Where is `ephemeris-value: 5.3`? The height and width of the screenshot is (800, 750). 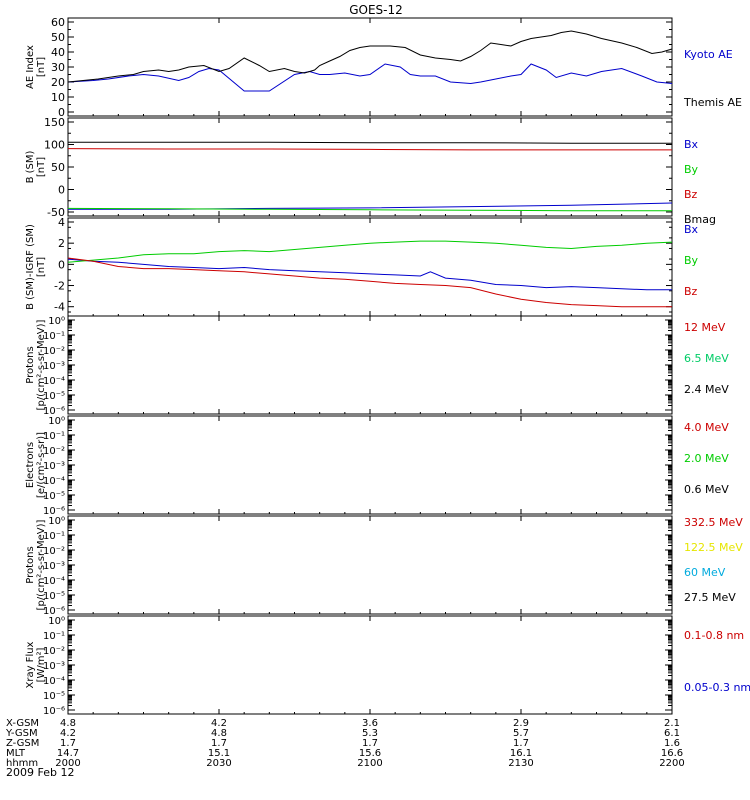
ephemeris-value: 5.3 is located at coordinates (370, 733).